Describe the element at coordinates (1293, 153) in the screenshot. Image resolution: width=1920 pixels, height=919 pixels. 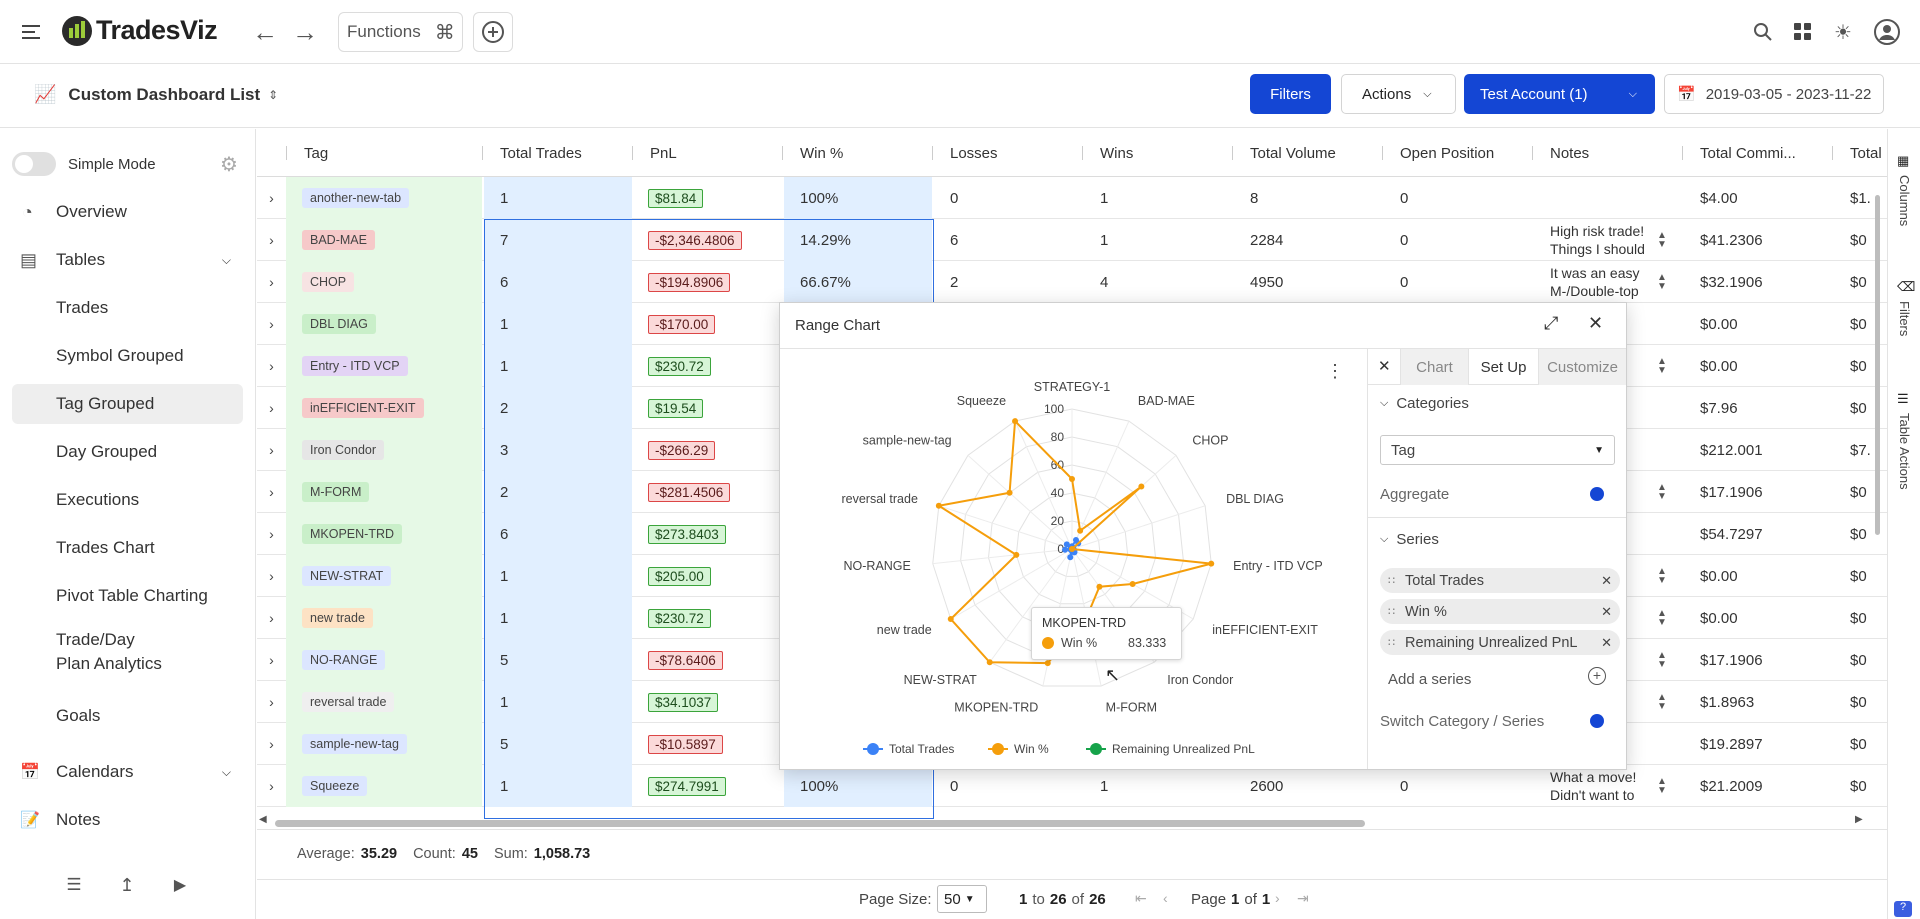
I see `column-header-total-volume: Total Volume` at that location.